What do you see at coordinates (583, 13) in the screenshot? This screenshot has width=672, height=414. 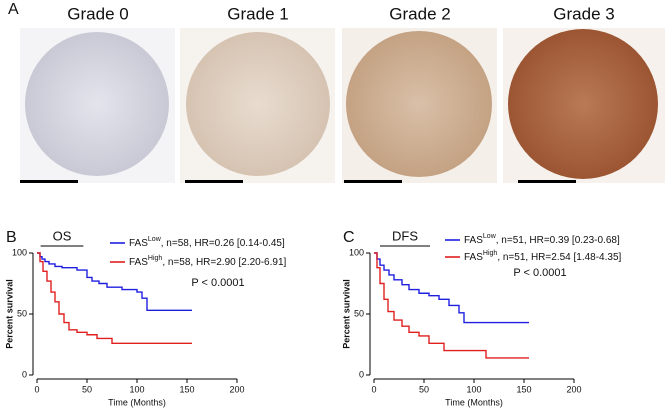 I see `grade-label: Grade 3` at bounding box center [583, 13].